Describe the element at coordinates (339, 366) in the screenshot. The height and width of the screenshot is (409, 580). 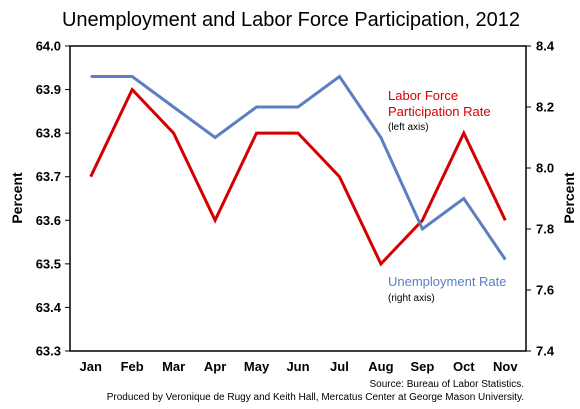
I see `x-tick-label: Jul` at that location.